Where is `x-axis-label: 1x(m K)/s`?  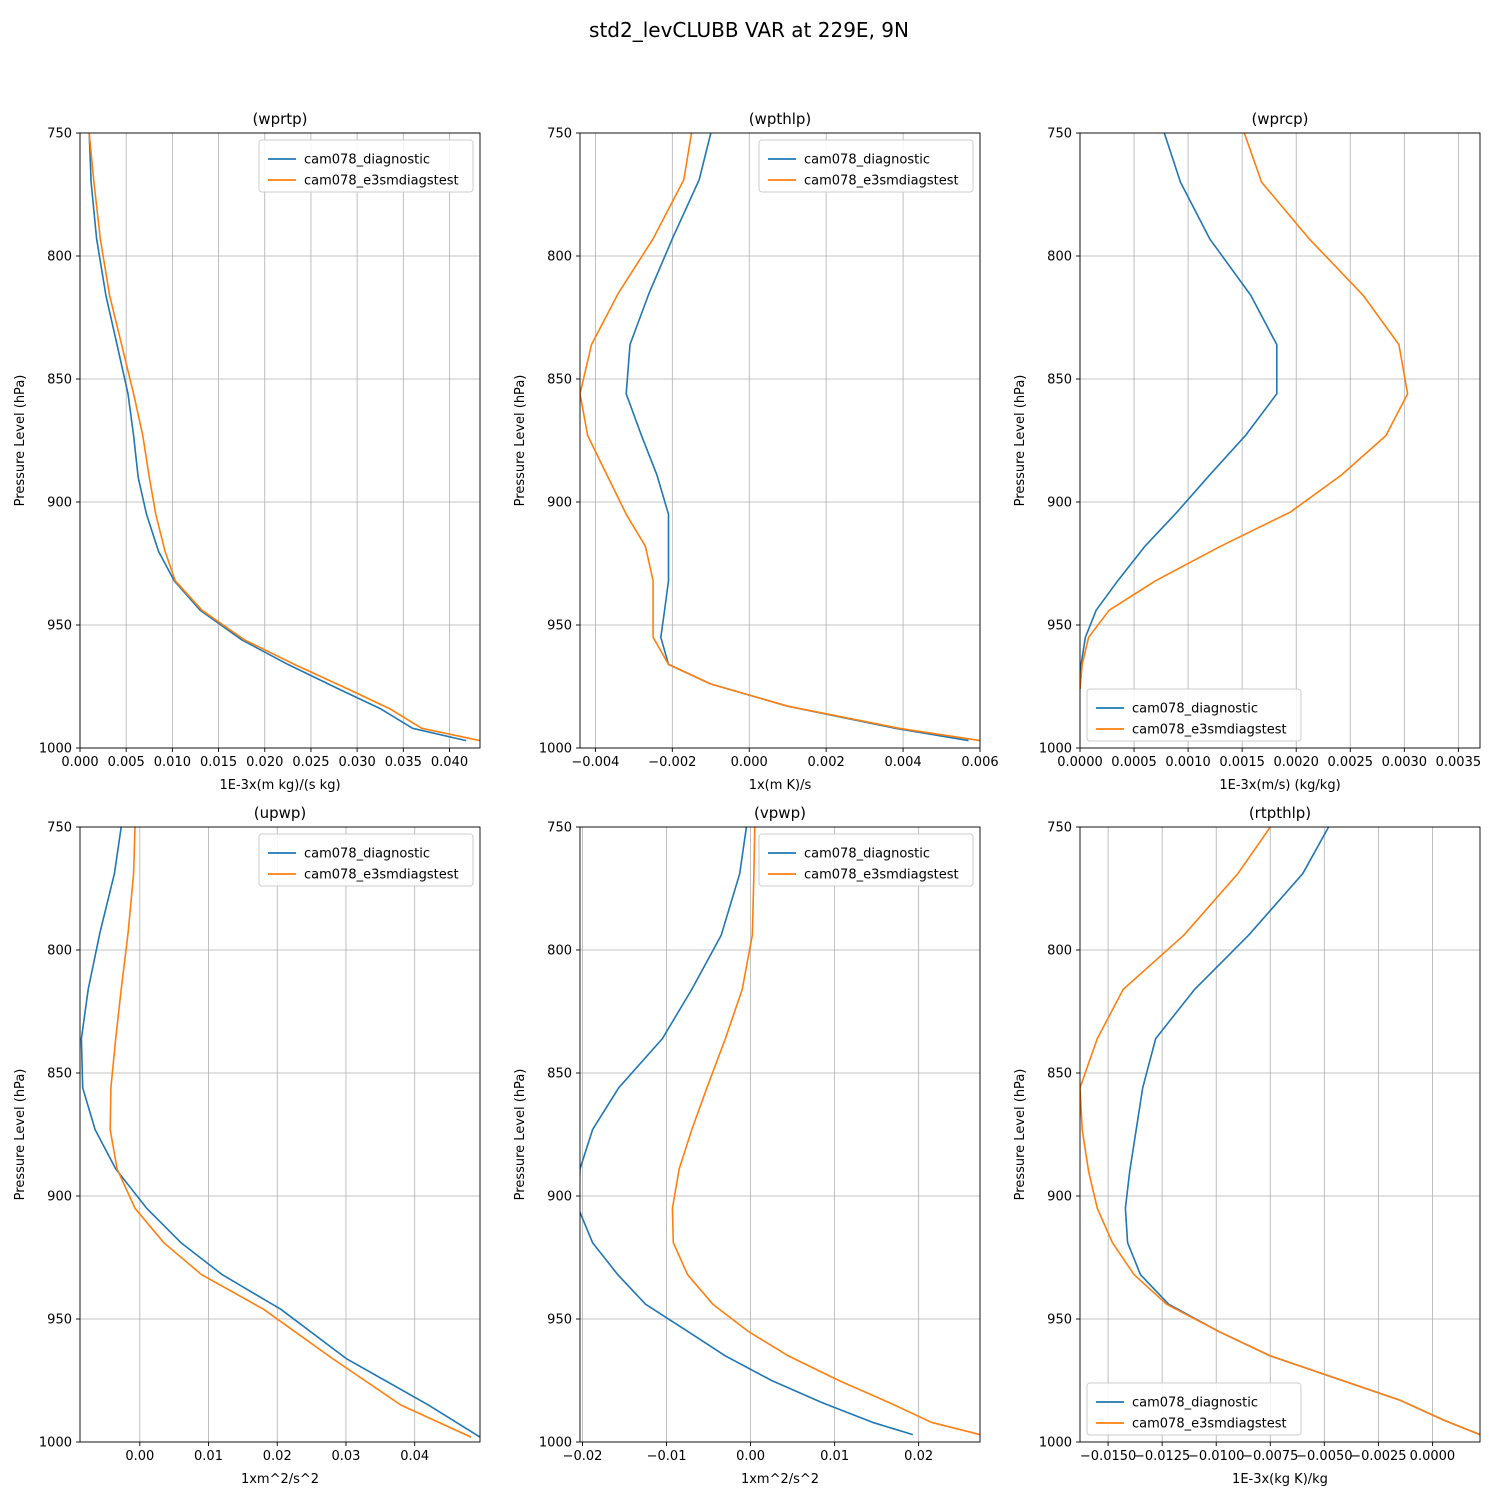
x-axis-label: 1x(m K)/s is located at coordinates (780, 785).